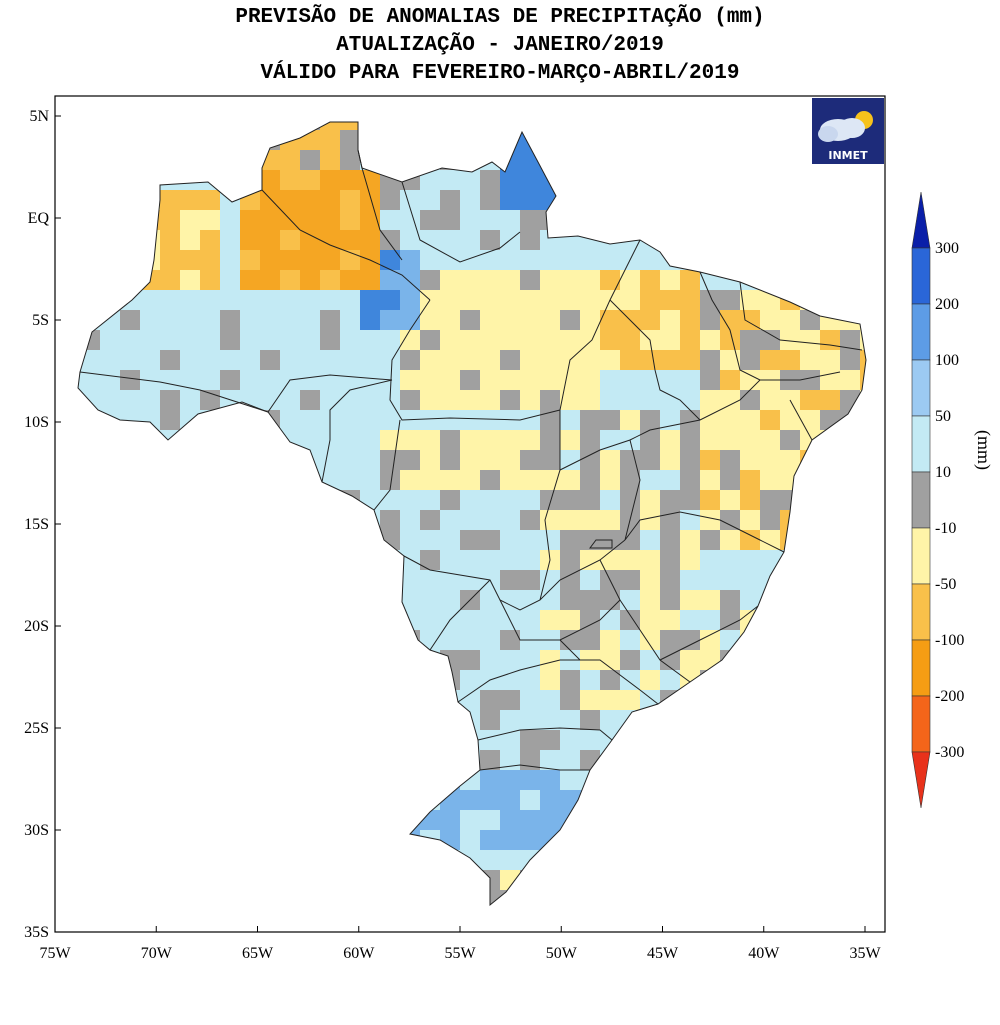 The height and width of the screenshot is (1025, 1000). I want to click on colorbar-segment, so click(921, 668).